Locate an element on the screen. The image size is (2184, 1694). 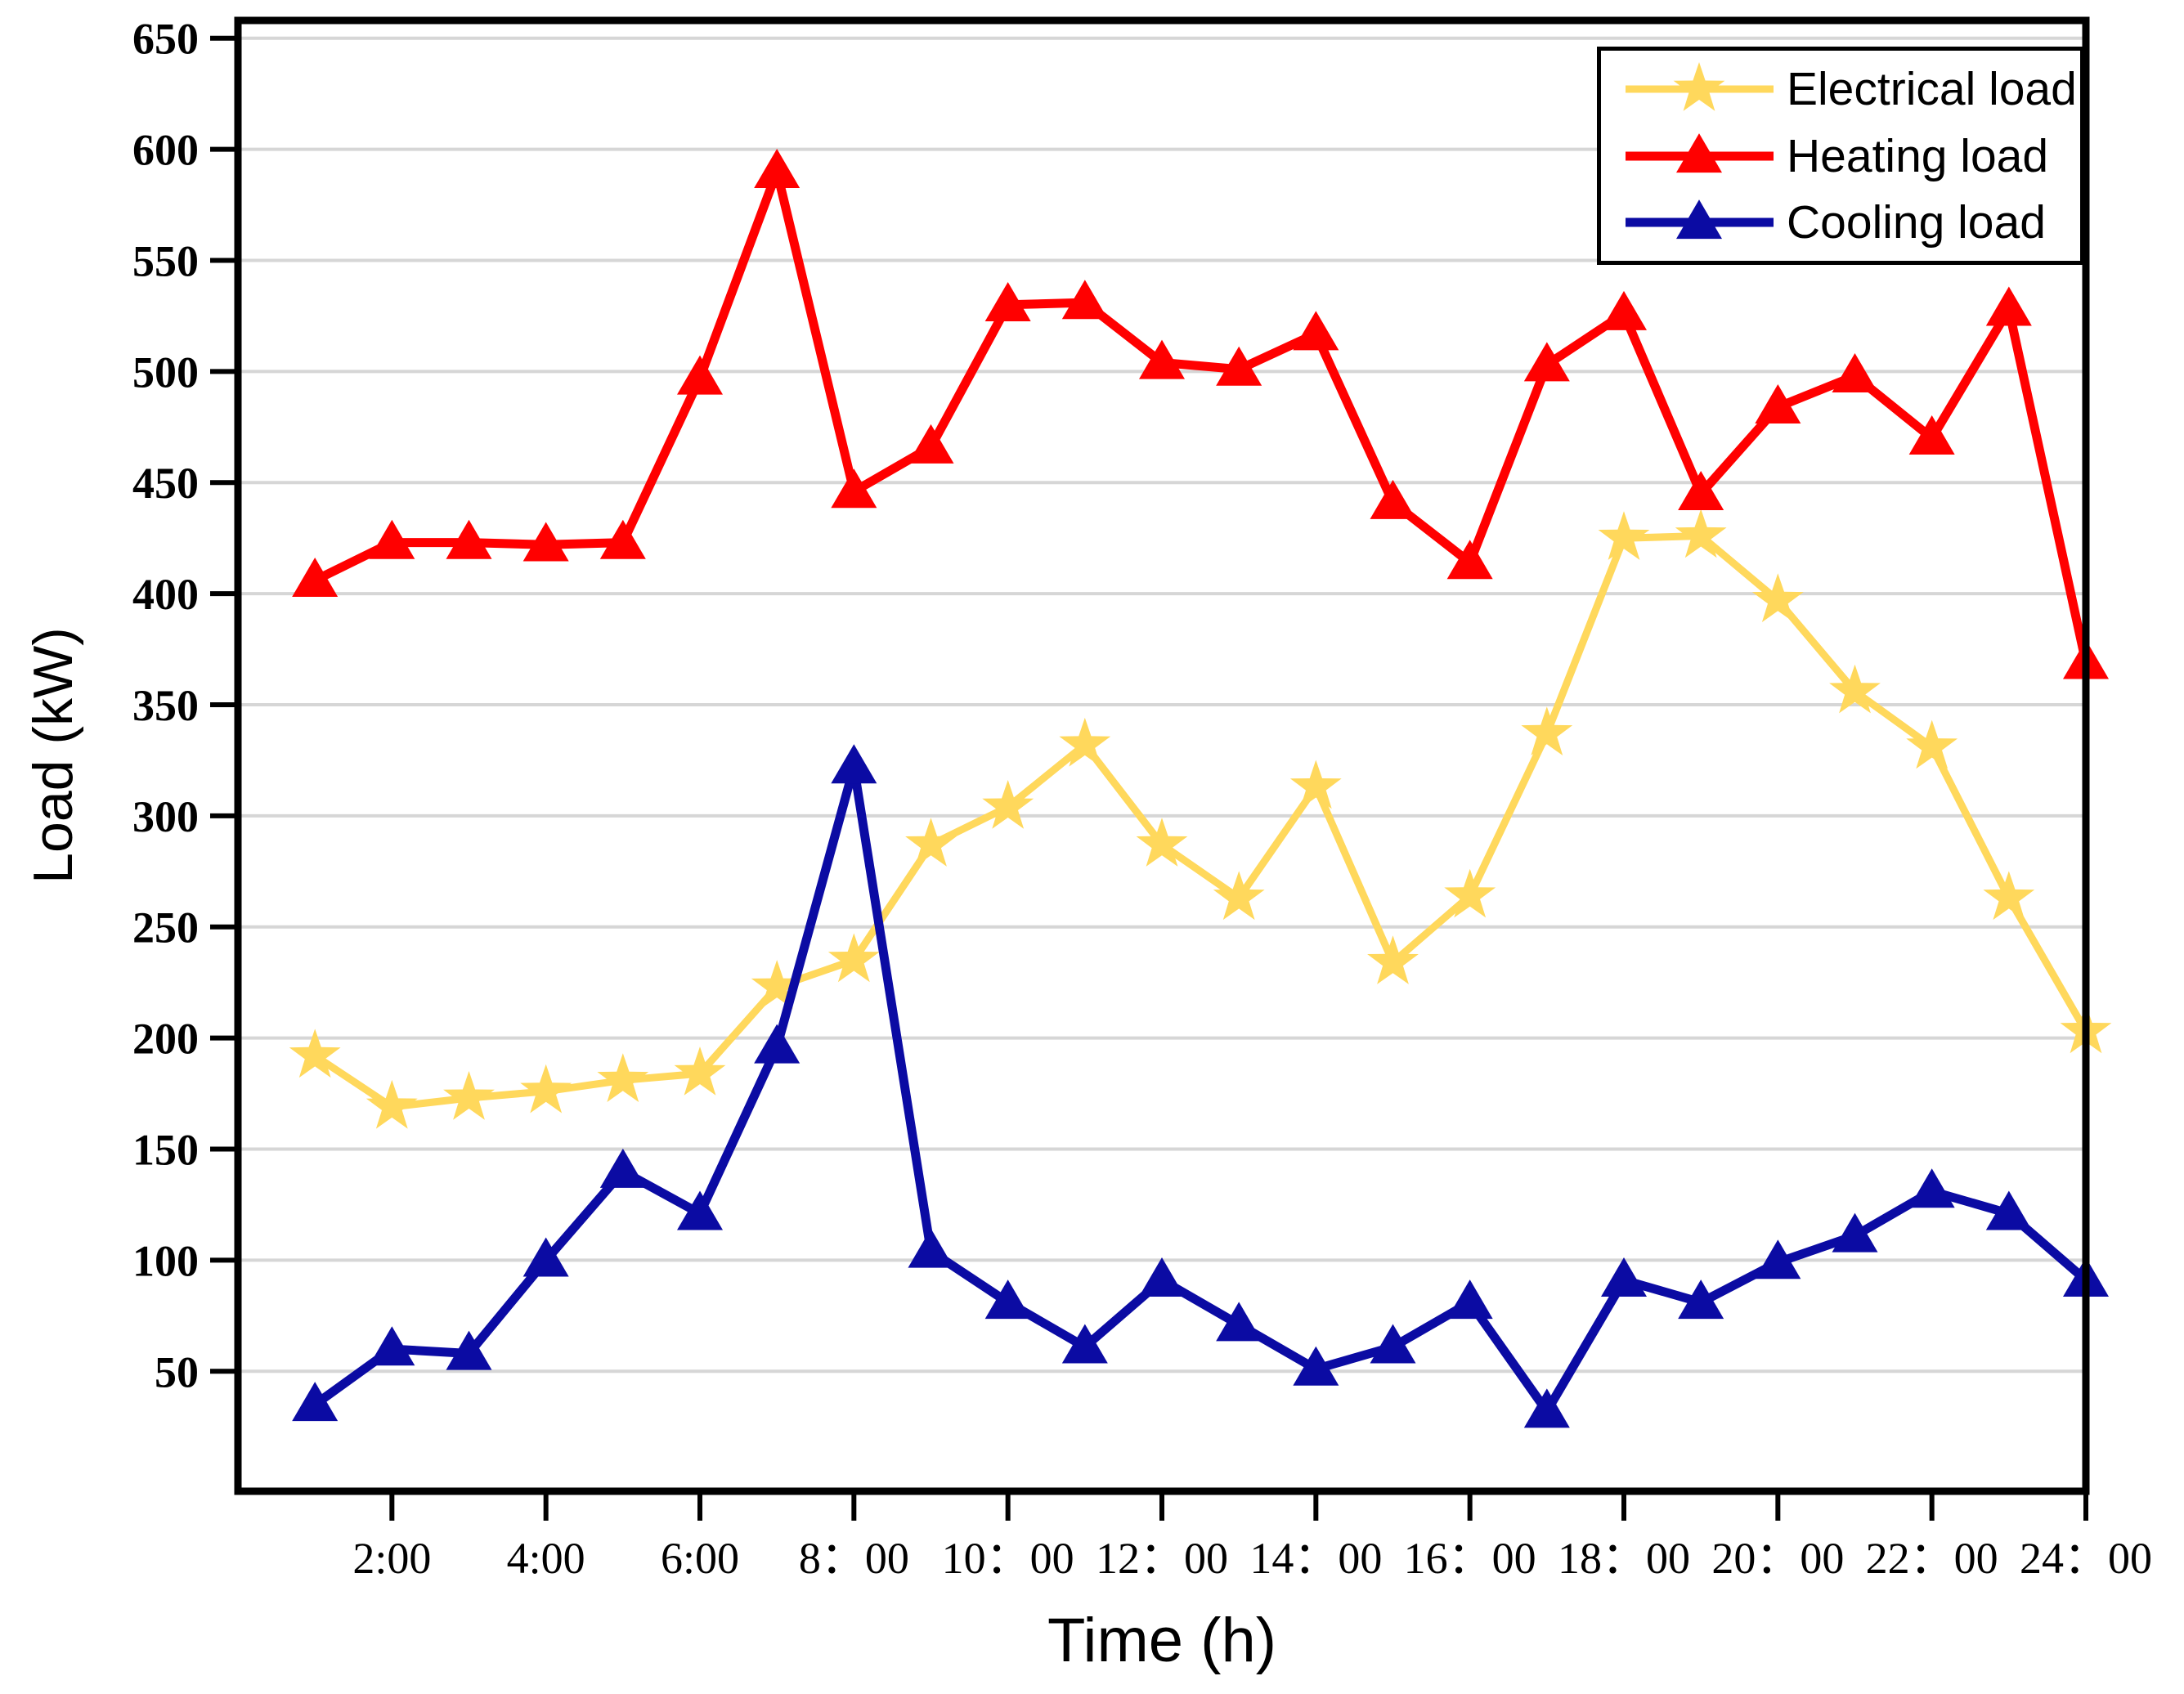
legend-label: Heating load is located at coordinates (1918, 155).